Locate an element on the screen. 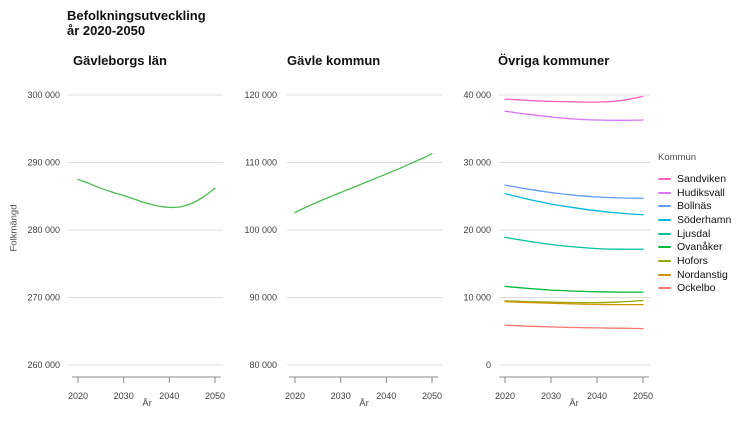  panel-title-gavle-kommun: Gävle kommun is located at coordinates (334, 60).